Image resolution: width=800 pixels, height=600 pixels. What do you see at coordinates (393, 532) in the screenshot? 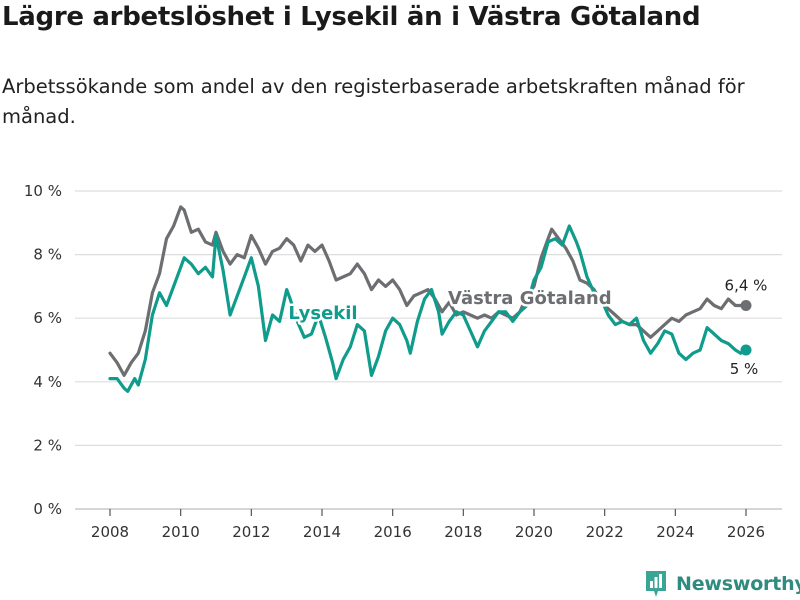
I see `x-tick-label: 2016` at bounding box center [393, 532].